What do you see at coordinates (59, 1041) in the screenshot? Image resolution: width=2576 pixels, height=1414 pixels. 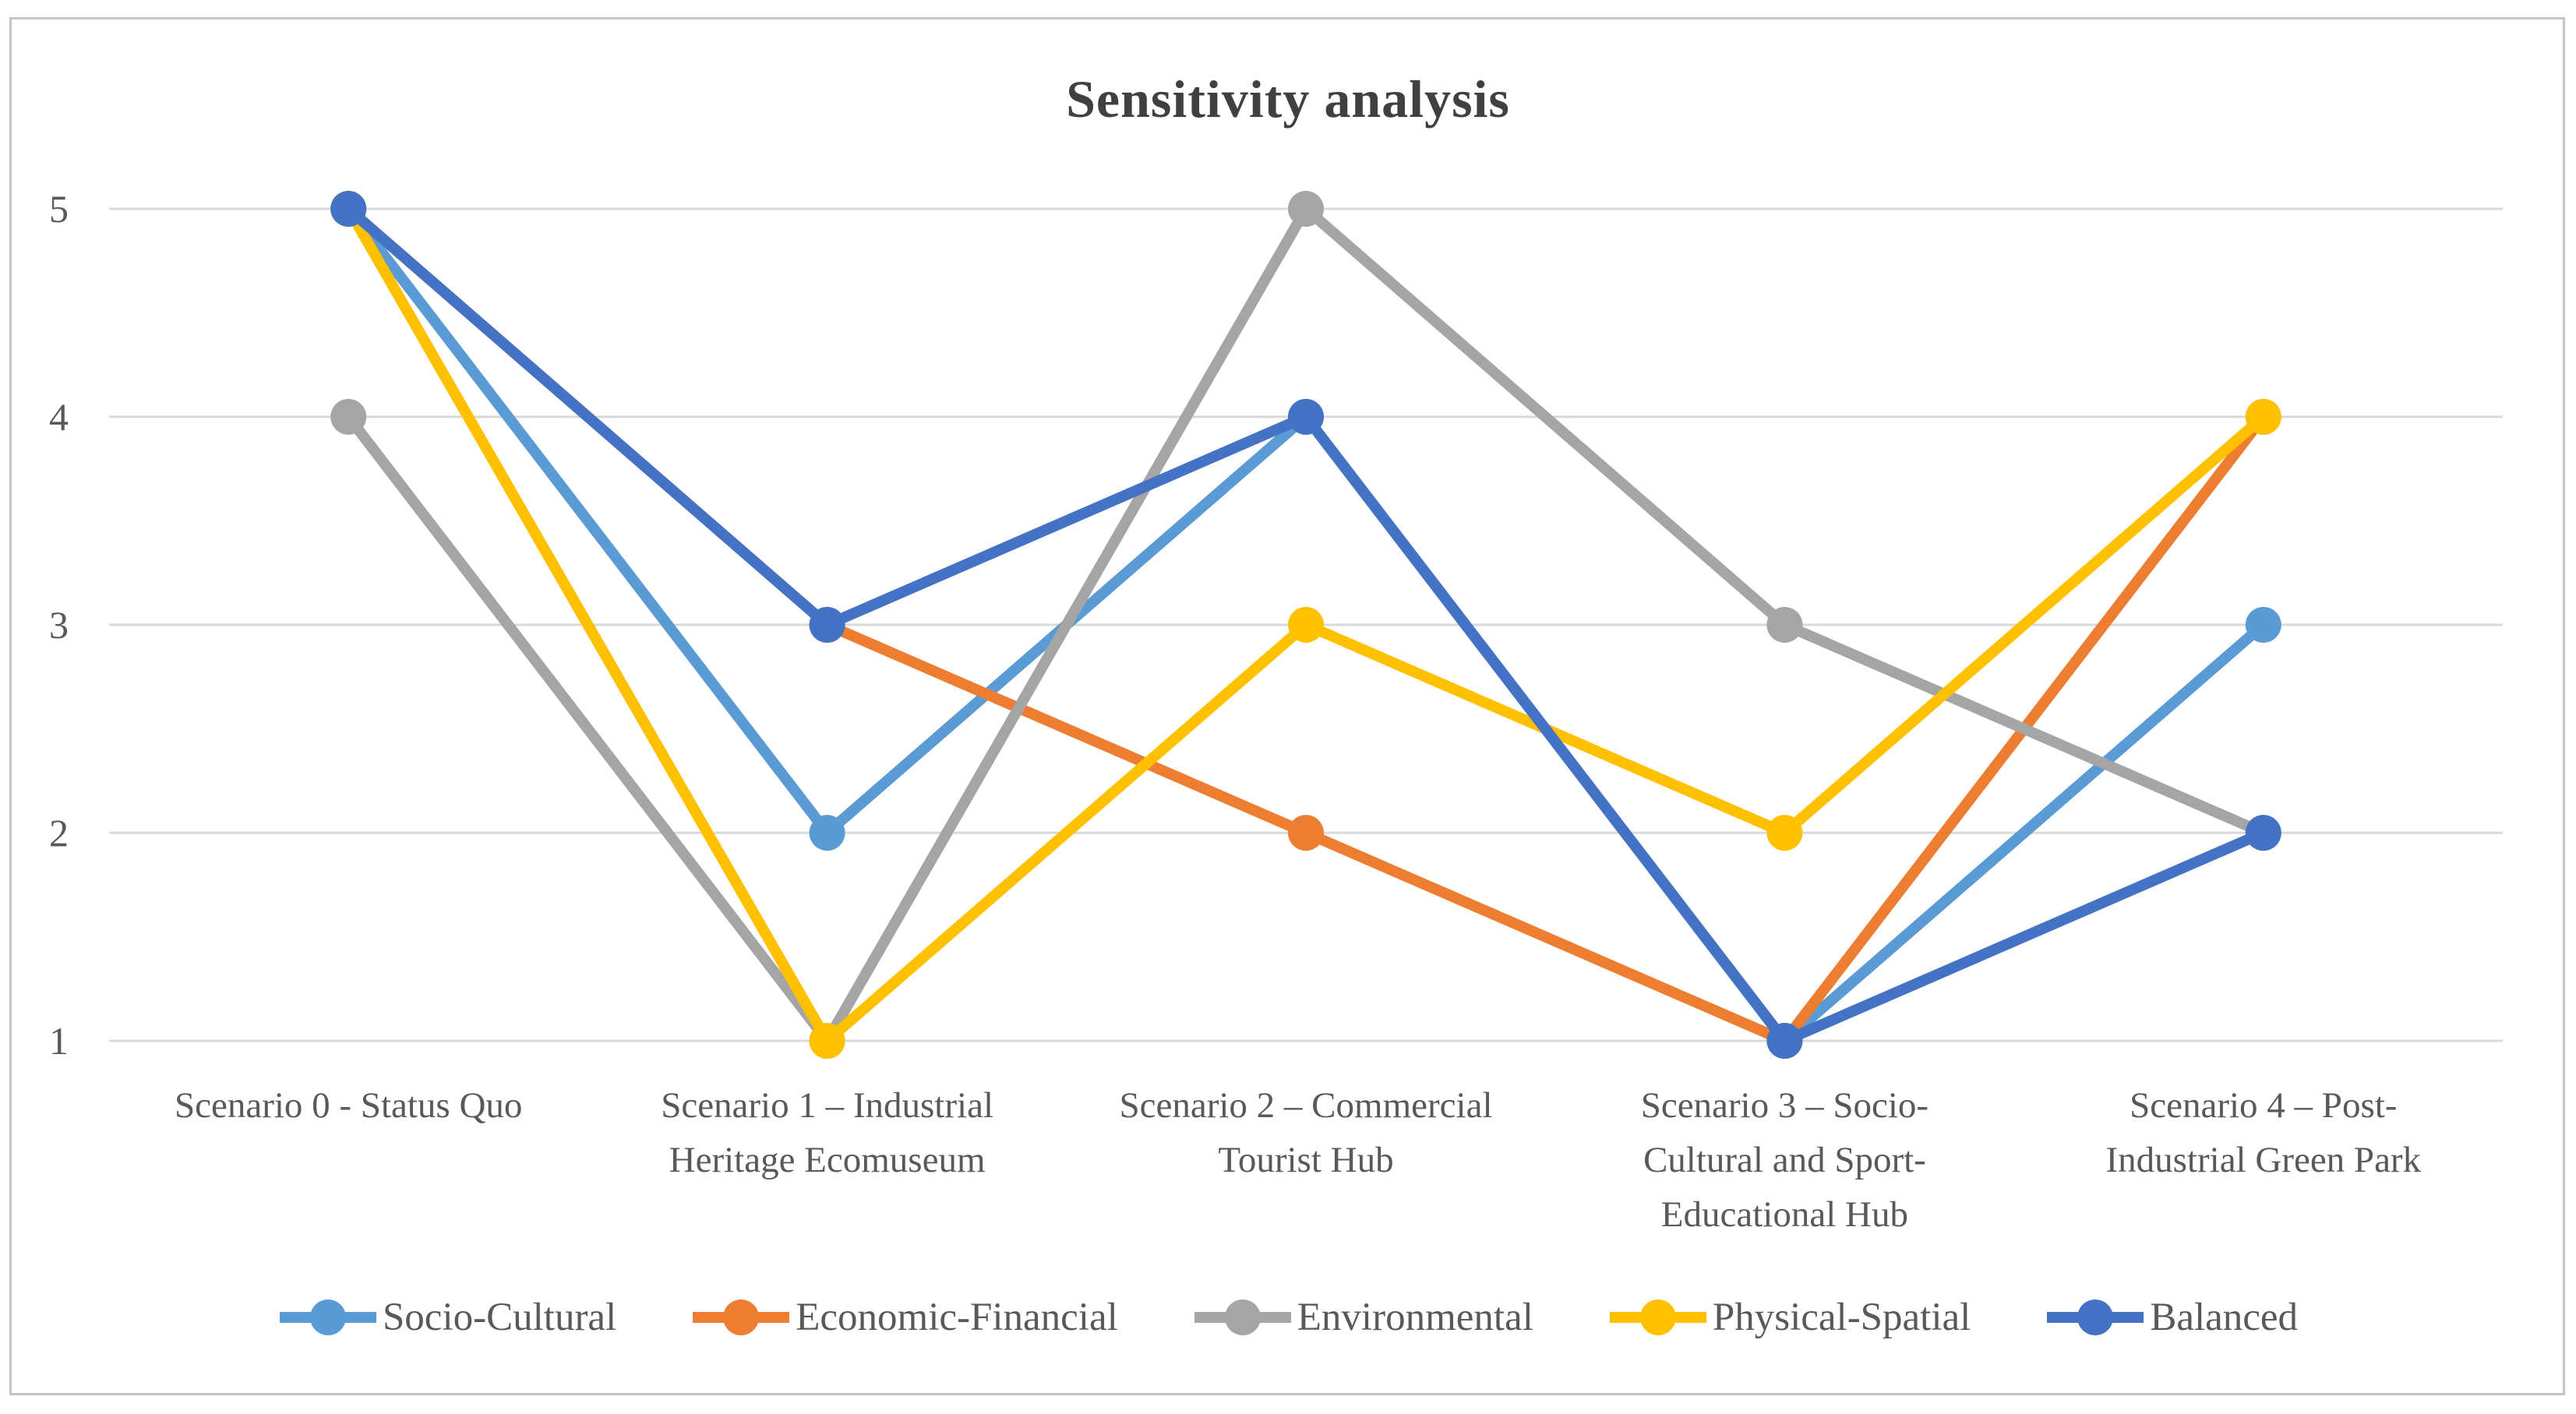 I see `y-axis-label: 1` at bounding box center [59, 1041].